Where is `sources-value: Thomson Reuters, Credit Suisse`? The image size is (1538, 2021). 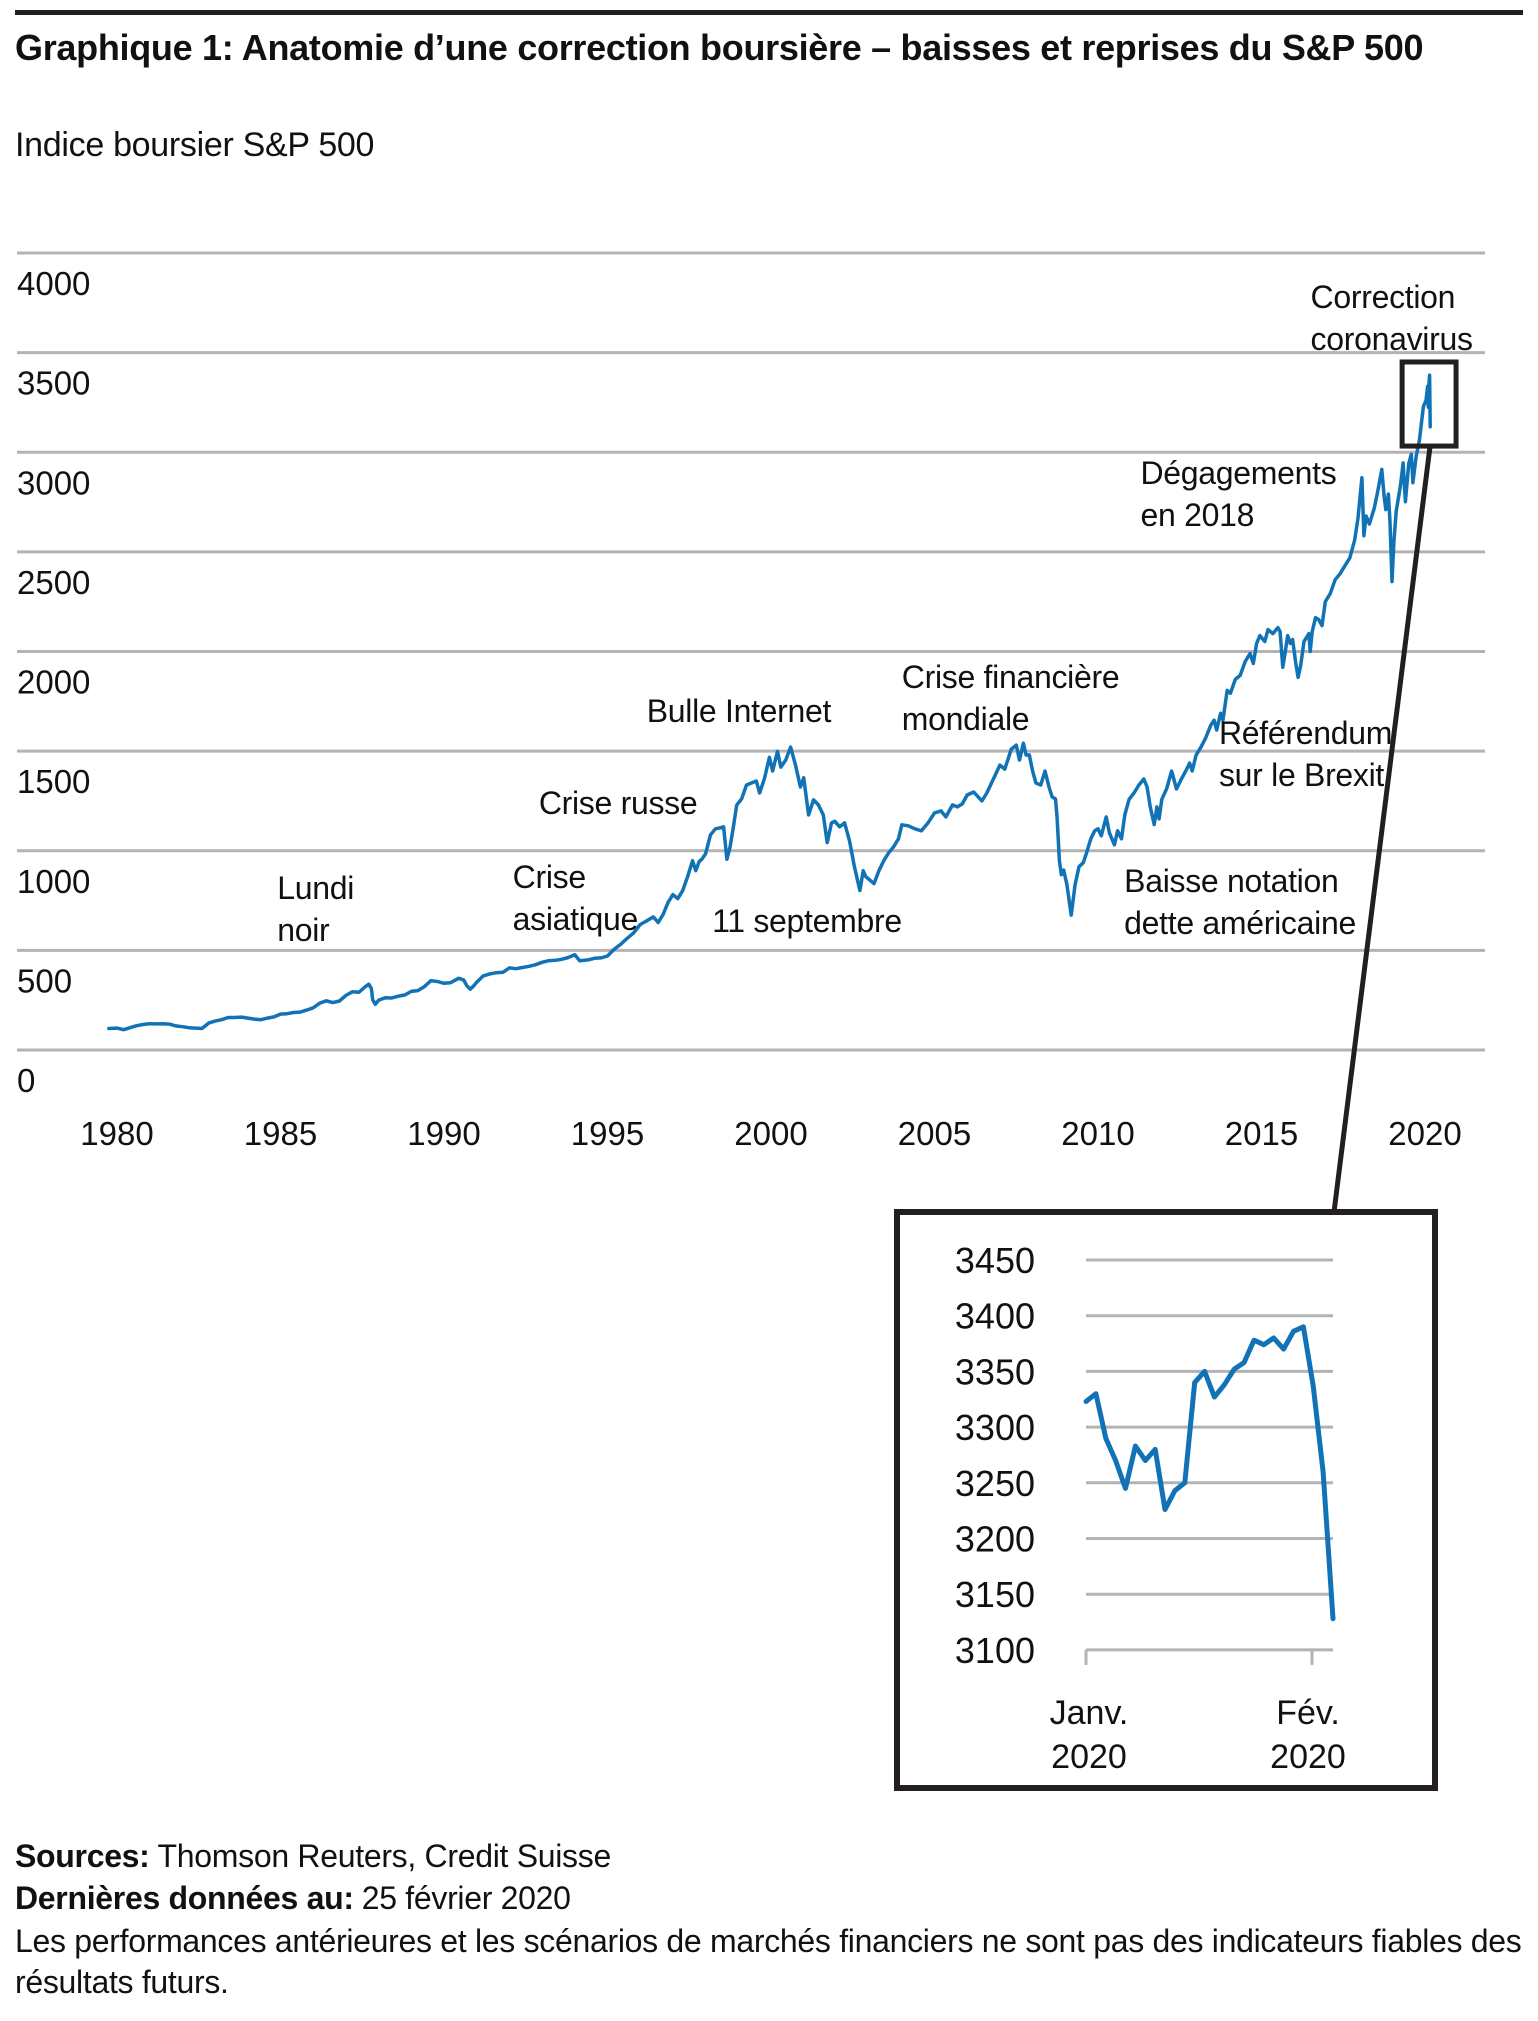
sources-value: Thomson Reuters, Credit Suisse is located at coordinates (384, 1856).